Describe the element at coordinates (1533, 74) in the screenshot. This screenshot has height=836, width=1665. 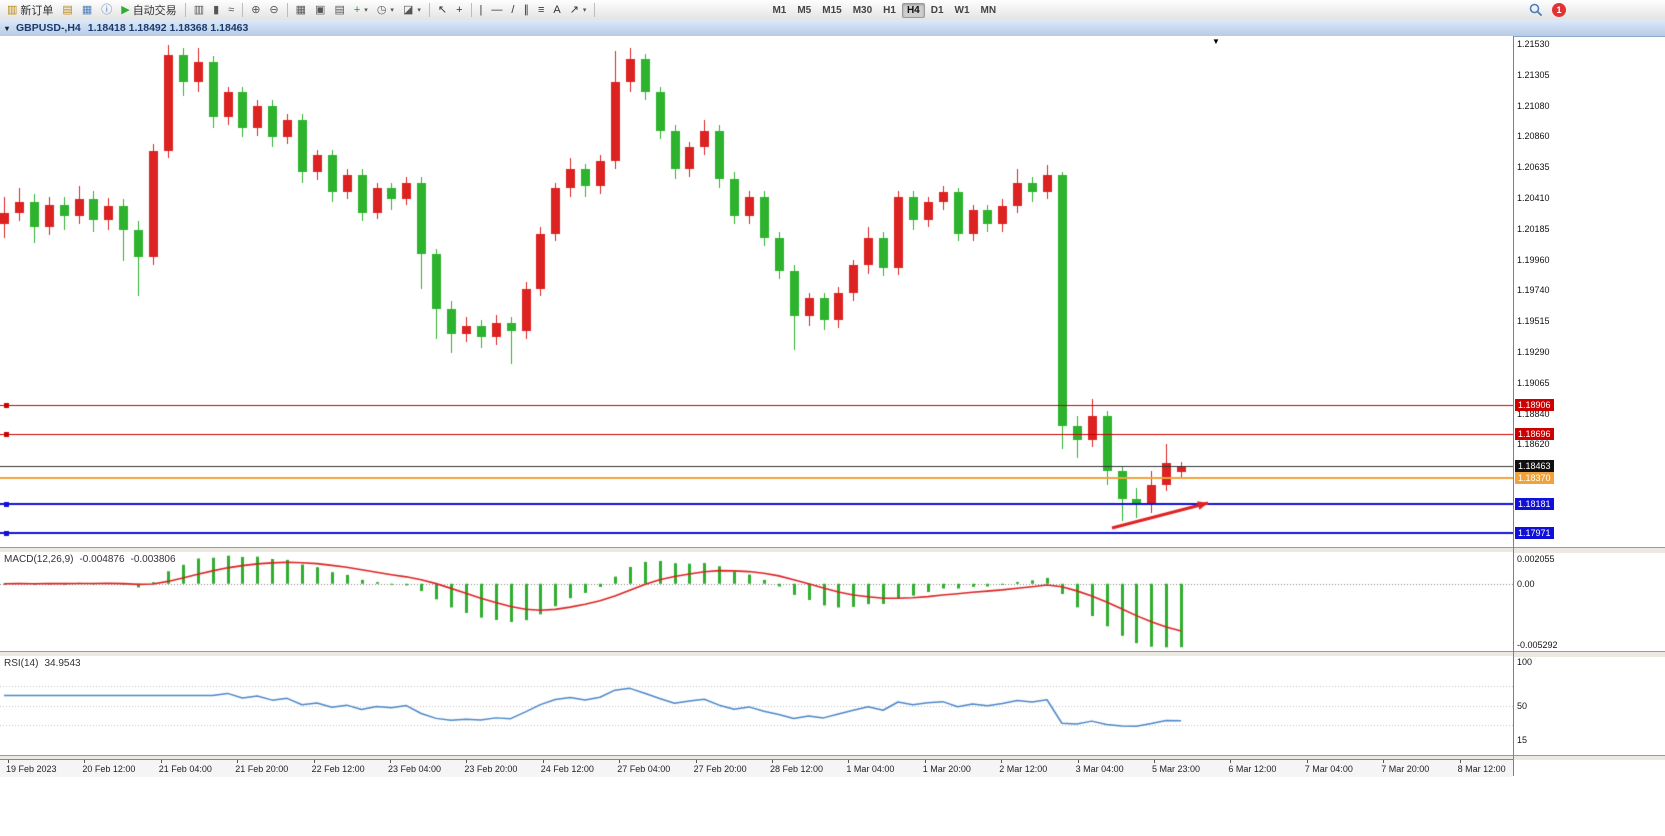
I see `price-tick: 1.21305` at that location.